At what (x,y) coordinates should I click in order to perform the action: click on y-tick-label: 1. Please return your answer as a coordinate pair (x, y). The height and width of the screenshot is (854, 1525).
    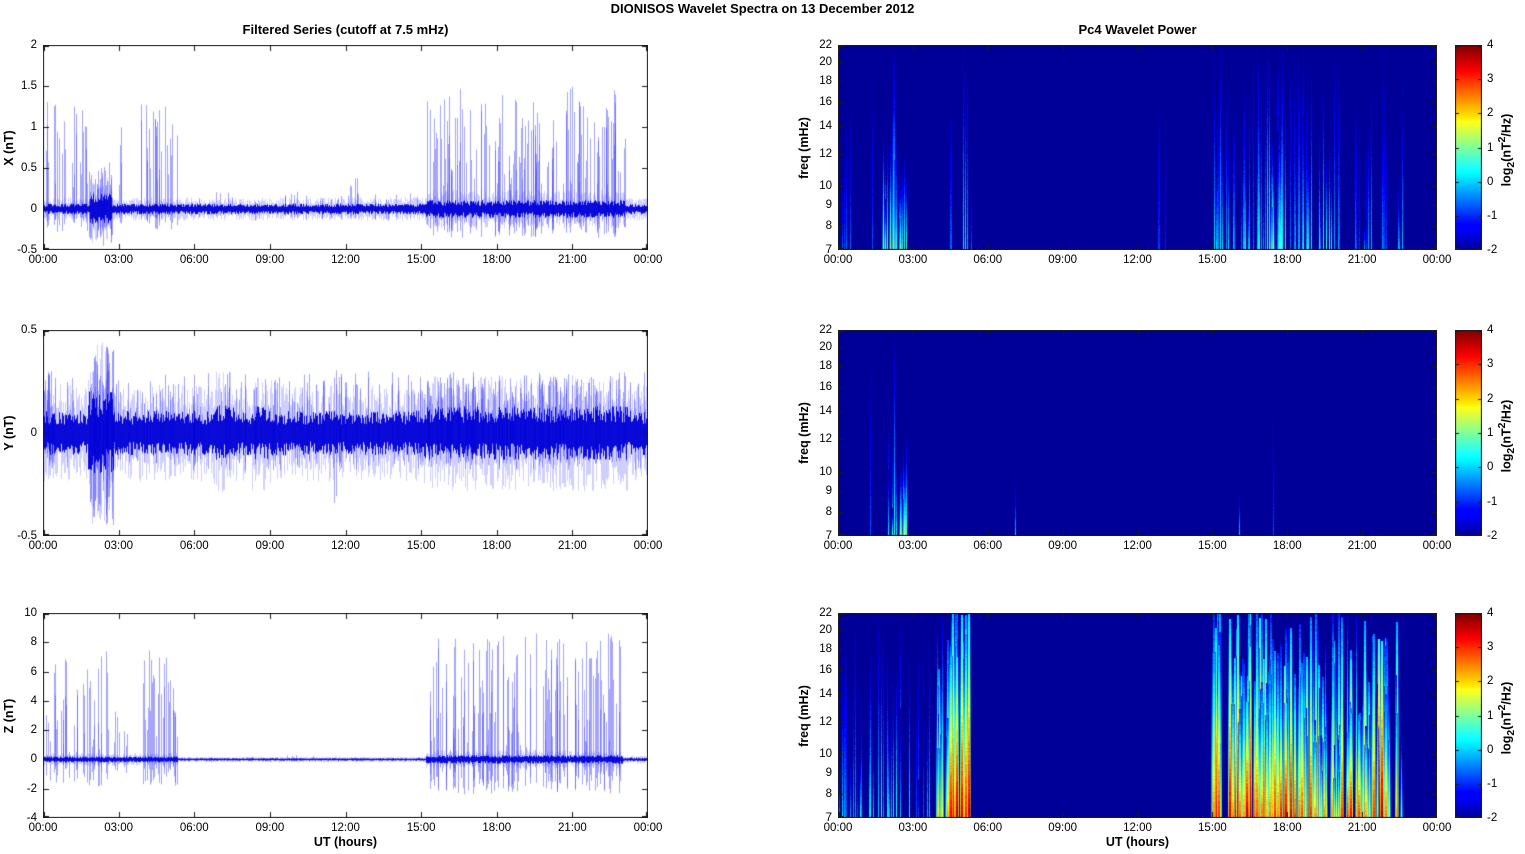
    Looking at the image, I should click on (33, 127).